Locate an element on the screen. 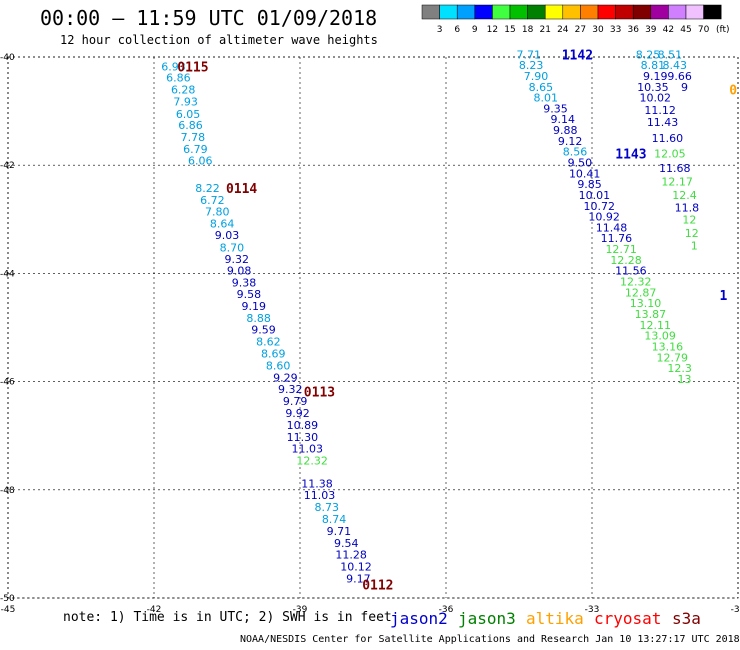 This screenshot has height=650, width=740. lon-tick-label: -42 is located at coordinates (154, 610).